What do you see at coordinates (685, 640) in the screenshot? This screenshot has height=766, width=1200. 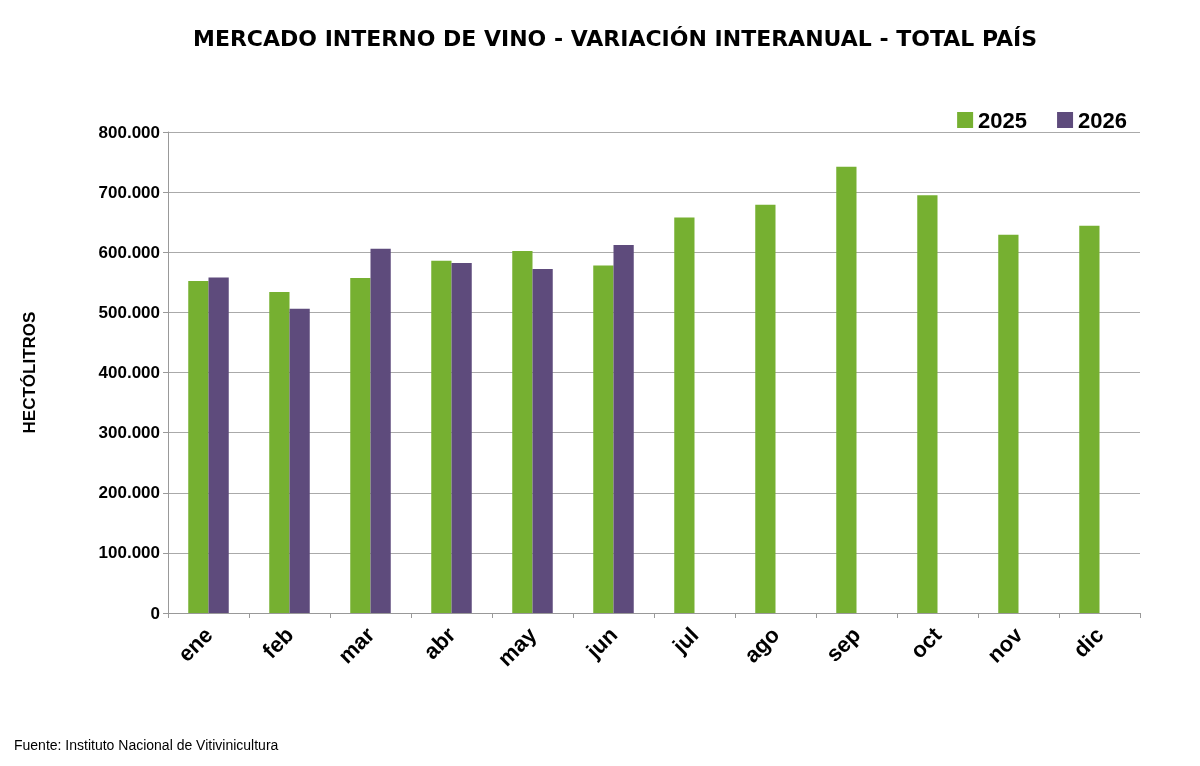 I see `x-tick-label: jul` at bounding box center [685, 640].